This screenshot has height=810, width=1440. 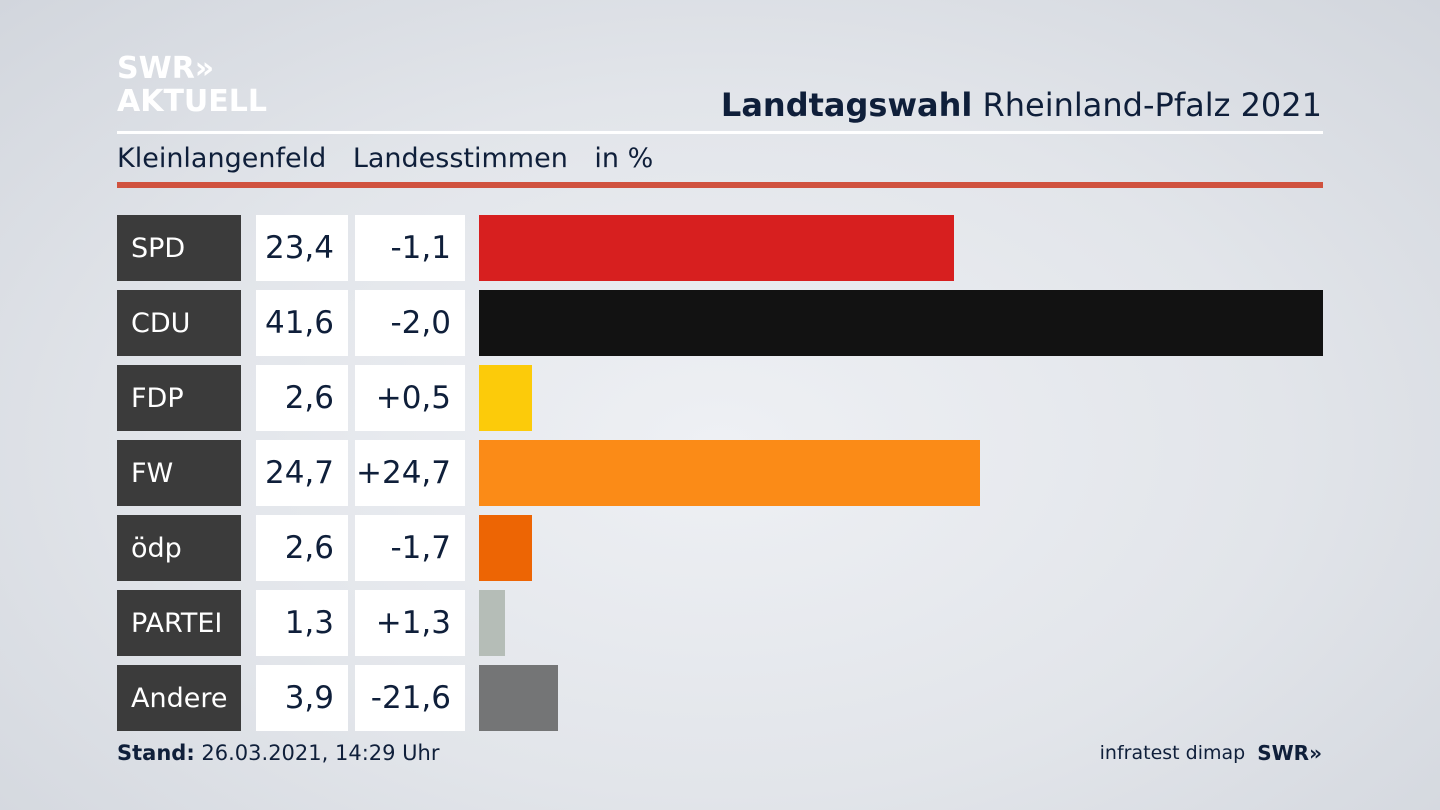 What do you see at coordinates (624, 158) in the screenshot?
I see `unit-label: in %` at bounding box center [624, 158].